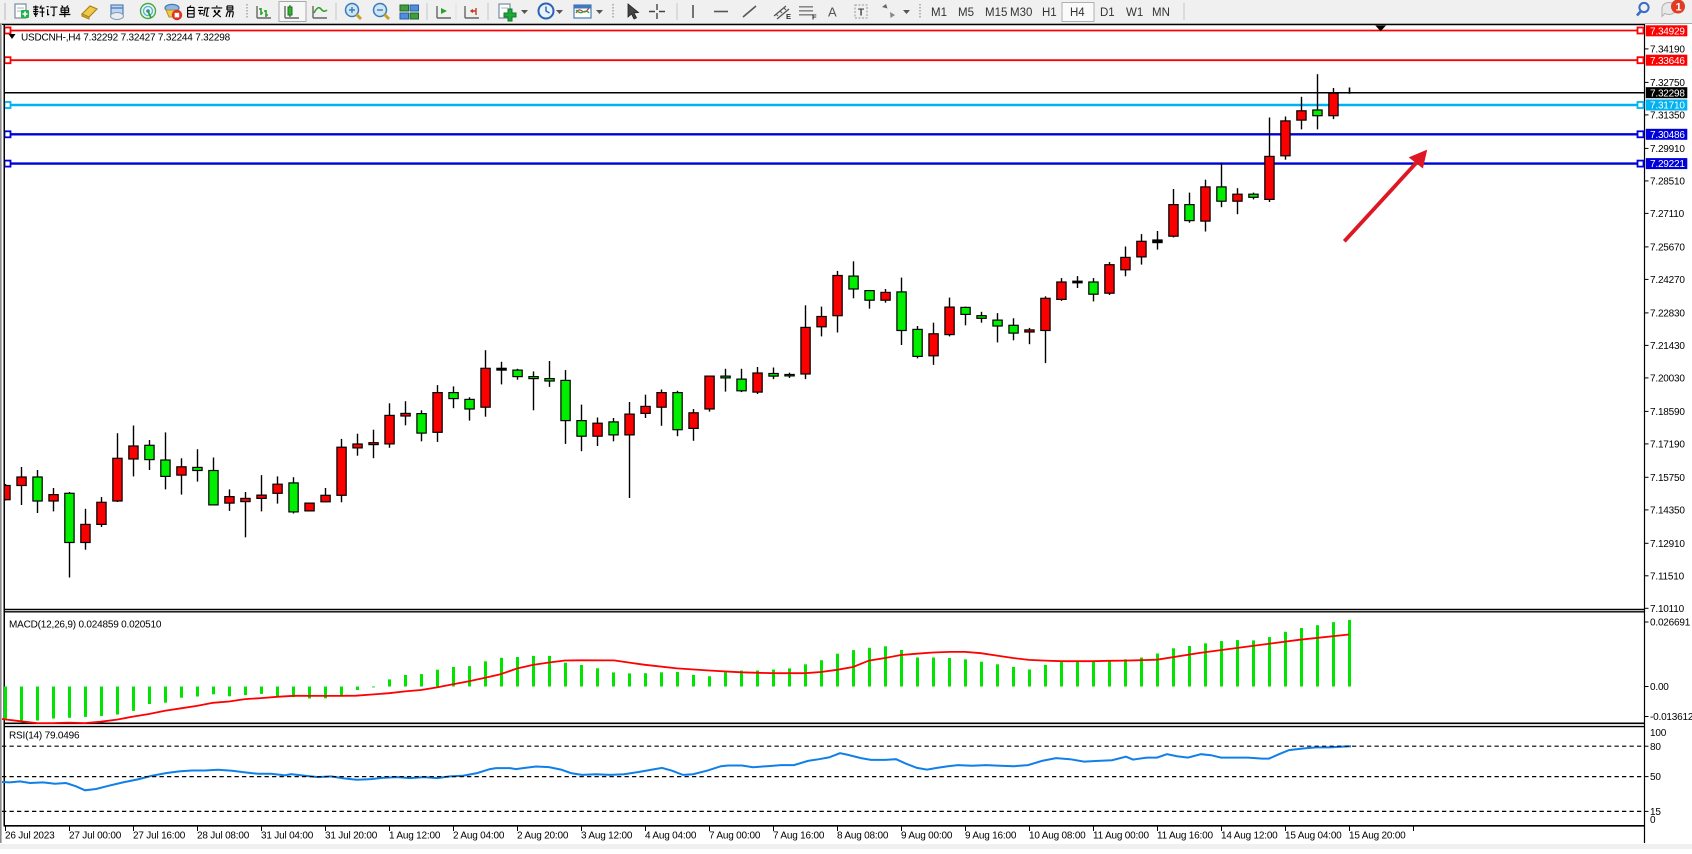 This screenshot has width=1692, height=854. I want to click on svg-text: E, so click(788, 16).